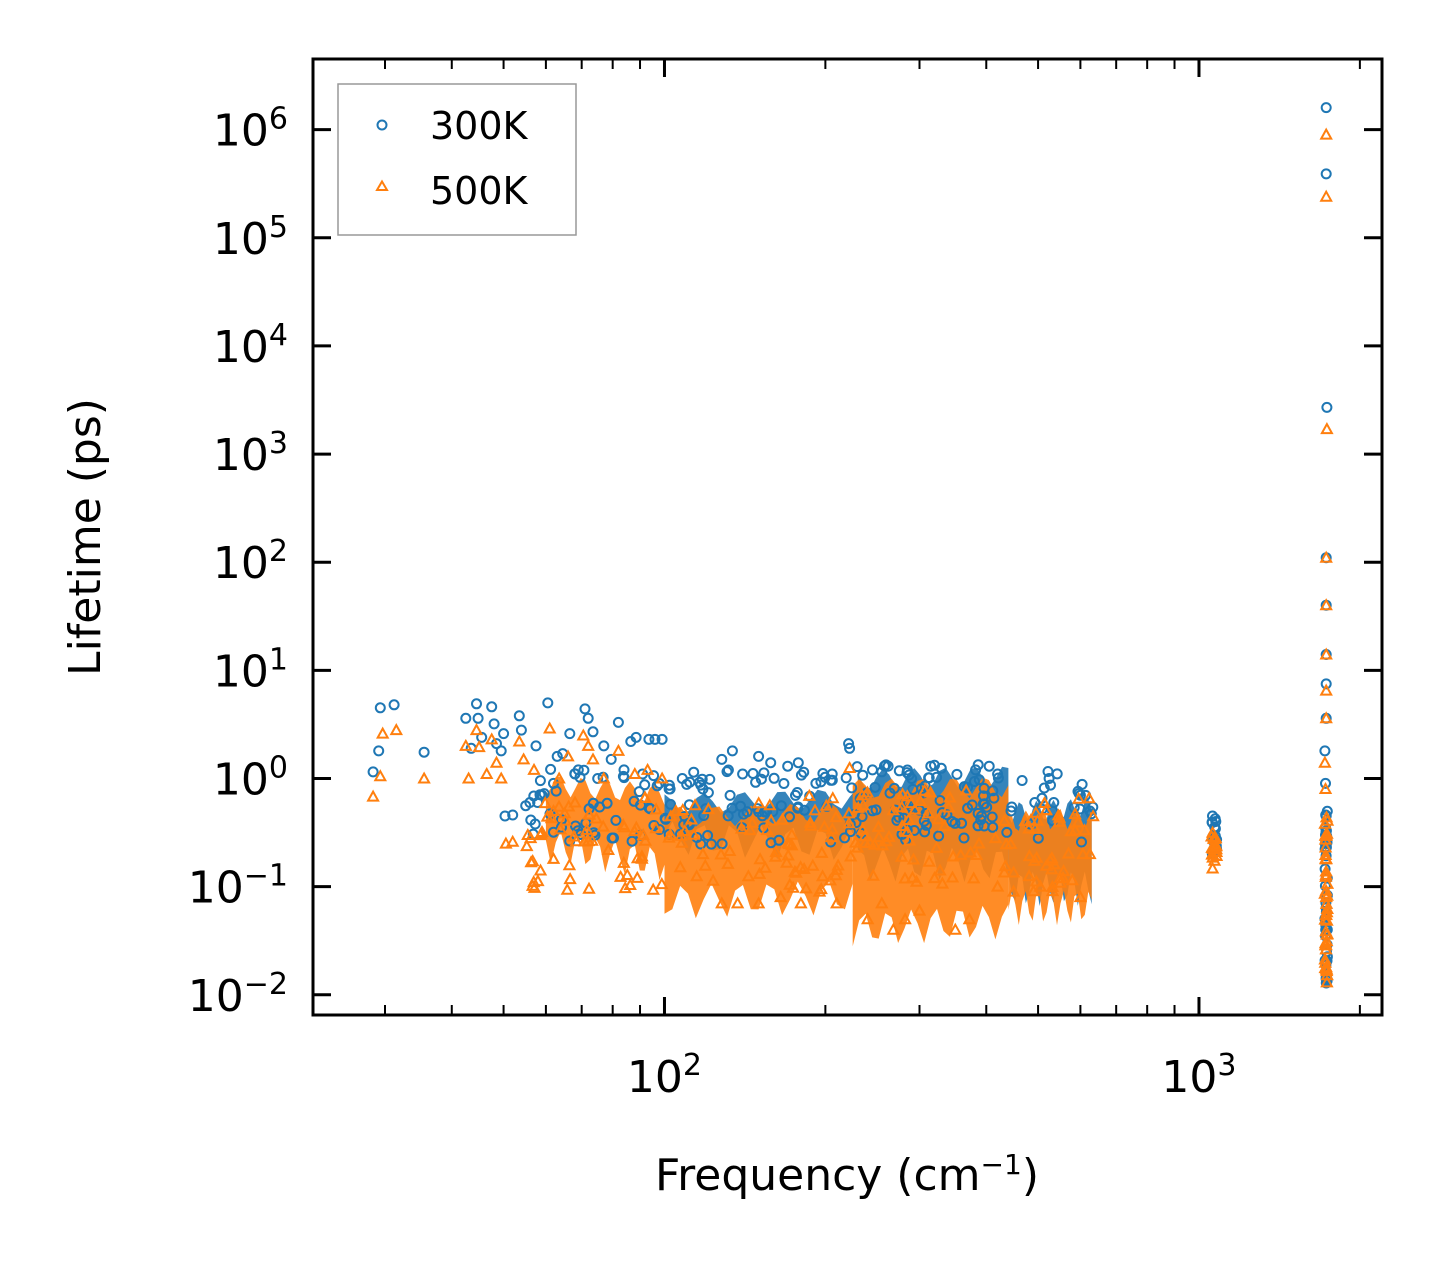 This screenshot has height=1265, width=1442. Describe the element at coordinates (250, 562) in the screenshot. I see `y-tick-label-2: 102` at that location.